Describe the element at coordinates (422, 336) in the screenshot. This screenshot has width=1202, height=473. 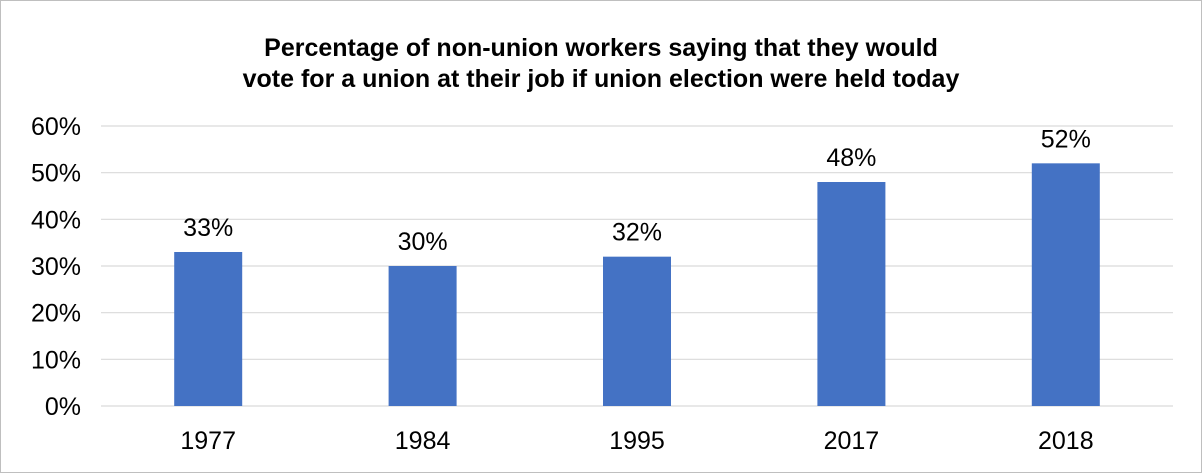
I see `bar-1984` at that location.